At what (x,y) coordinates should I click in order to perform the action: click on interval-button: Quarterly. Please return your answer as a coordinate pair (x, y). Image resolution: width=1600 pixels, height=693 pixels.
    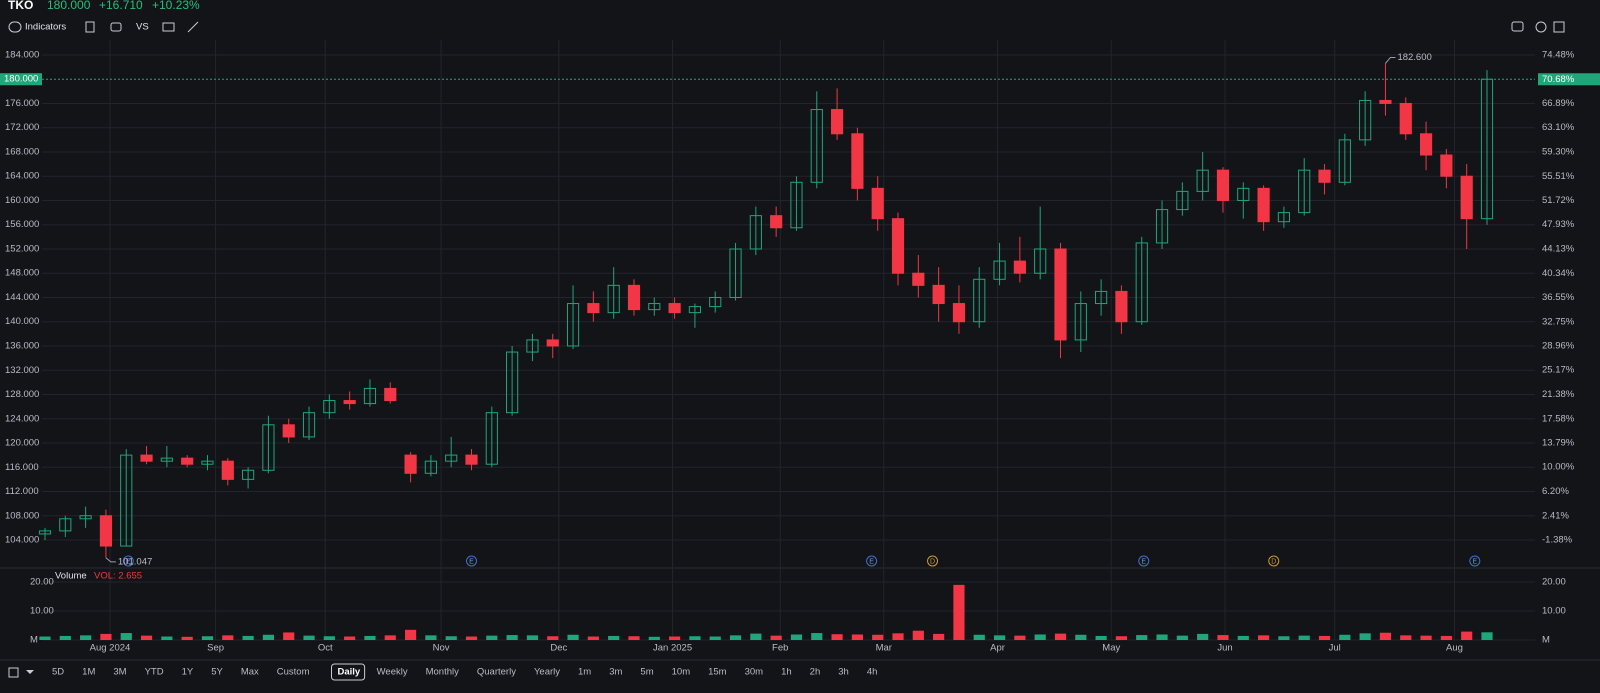
    Looking at the image, I should click on (496, 672).